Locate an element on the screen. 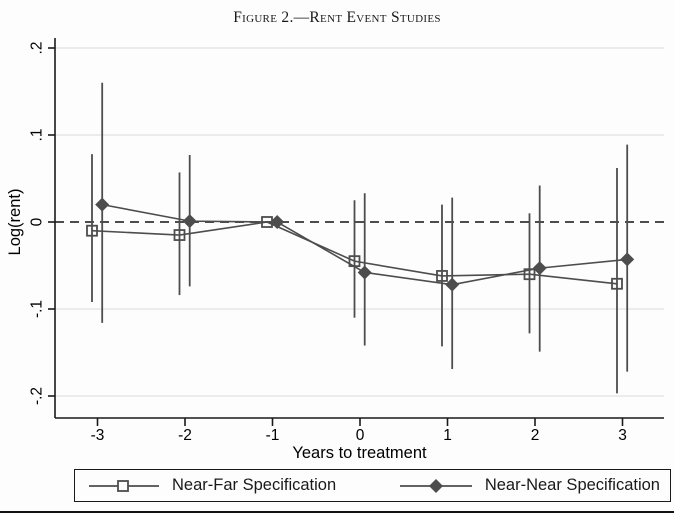  y-tick-label: .1 is located at coordinates (37, 135).